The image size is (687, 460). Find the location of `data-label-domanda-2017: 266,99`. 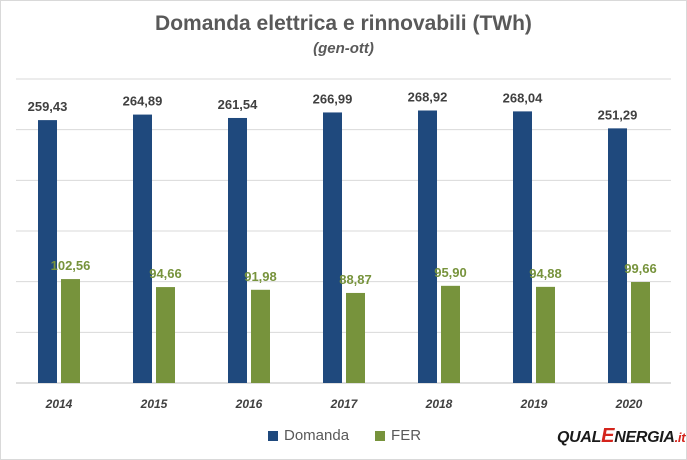

data-label-domanda-2017: 266,99 is located at coordinates (333, 98).